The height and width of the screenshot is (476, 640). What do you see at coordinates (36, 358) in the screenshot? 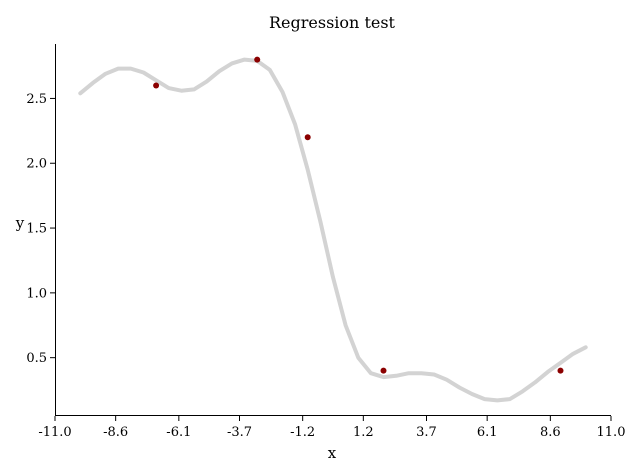
I see `y-tick-label: 0.5` at bounding box center [36, 358].